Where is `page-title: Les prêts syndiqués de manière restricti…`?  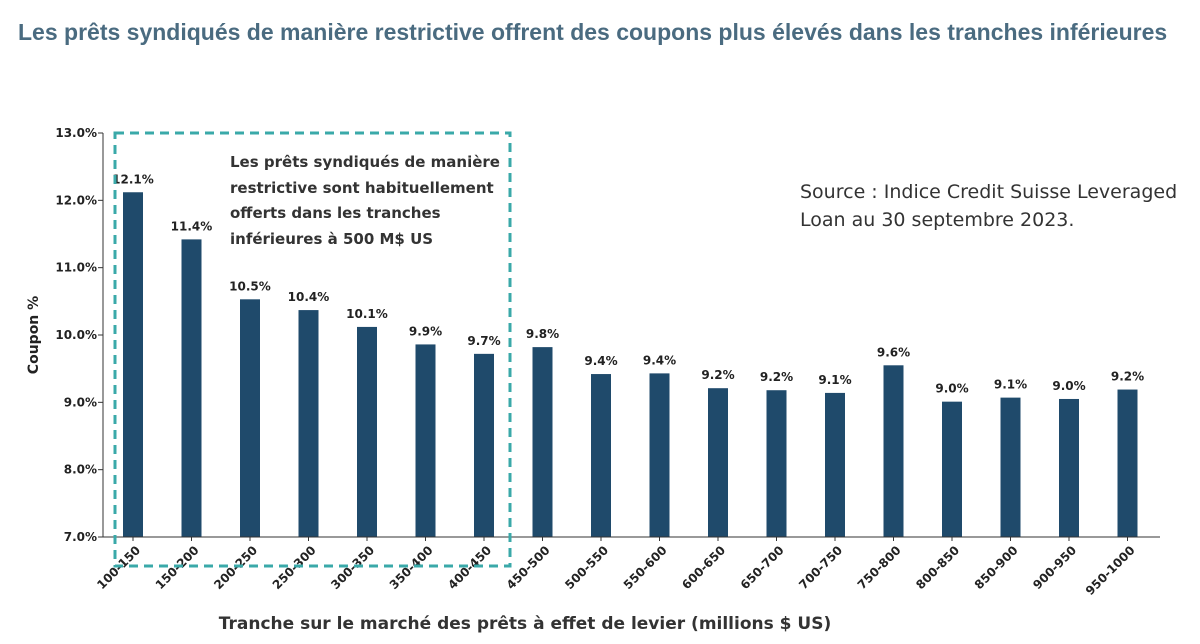
page-title: Les prêts syndiqués de manière restricti… is located at coordinates (593, 32).